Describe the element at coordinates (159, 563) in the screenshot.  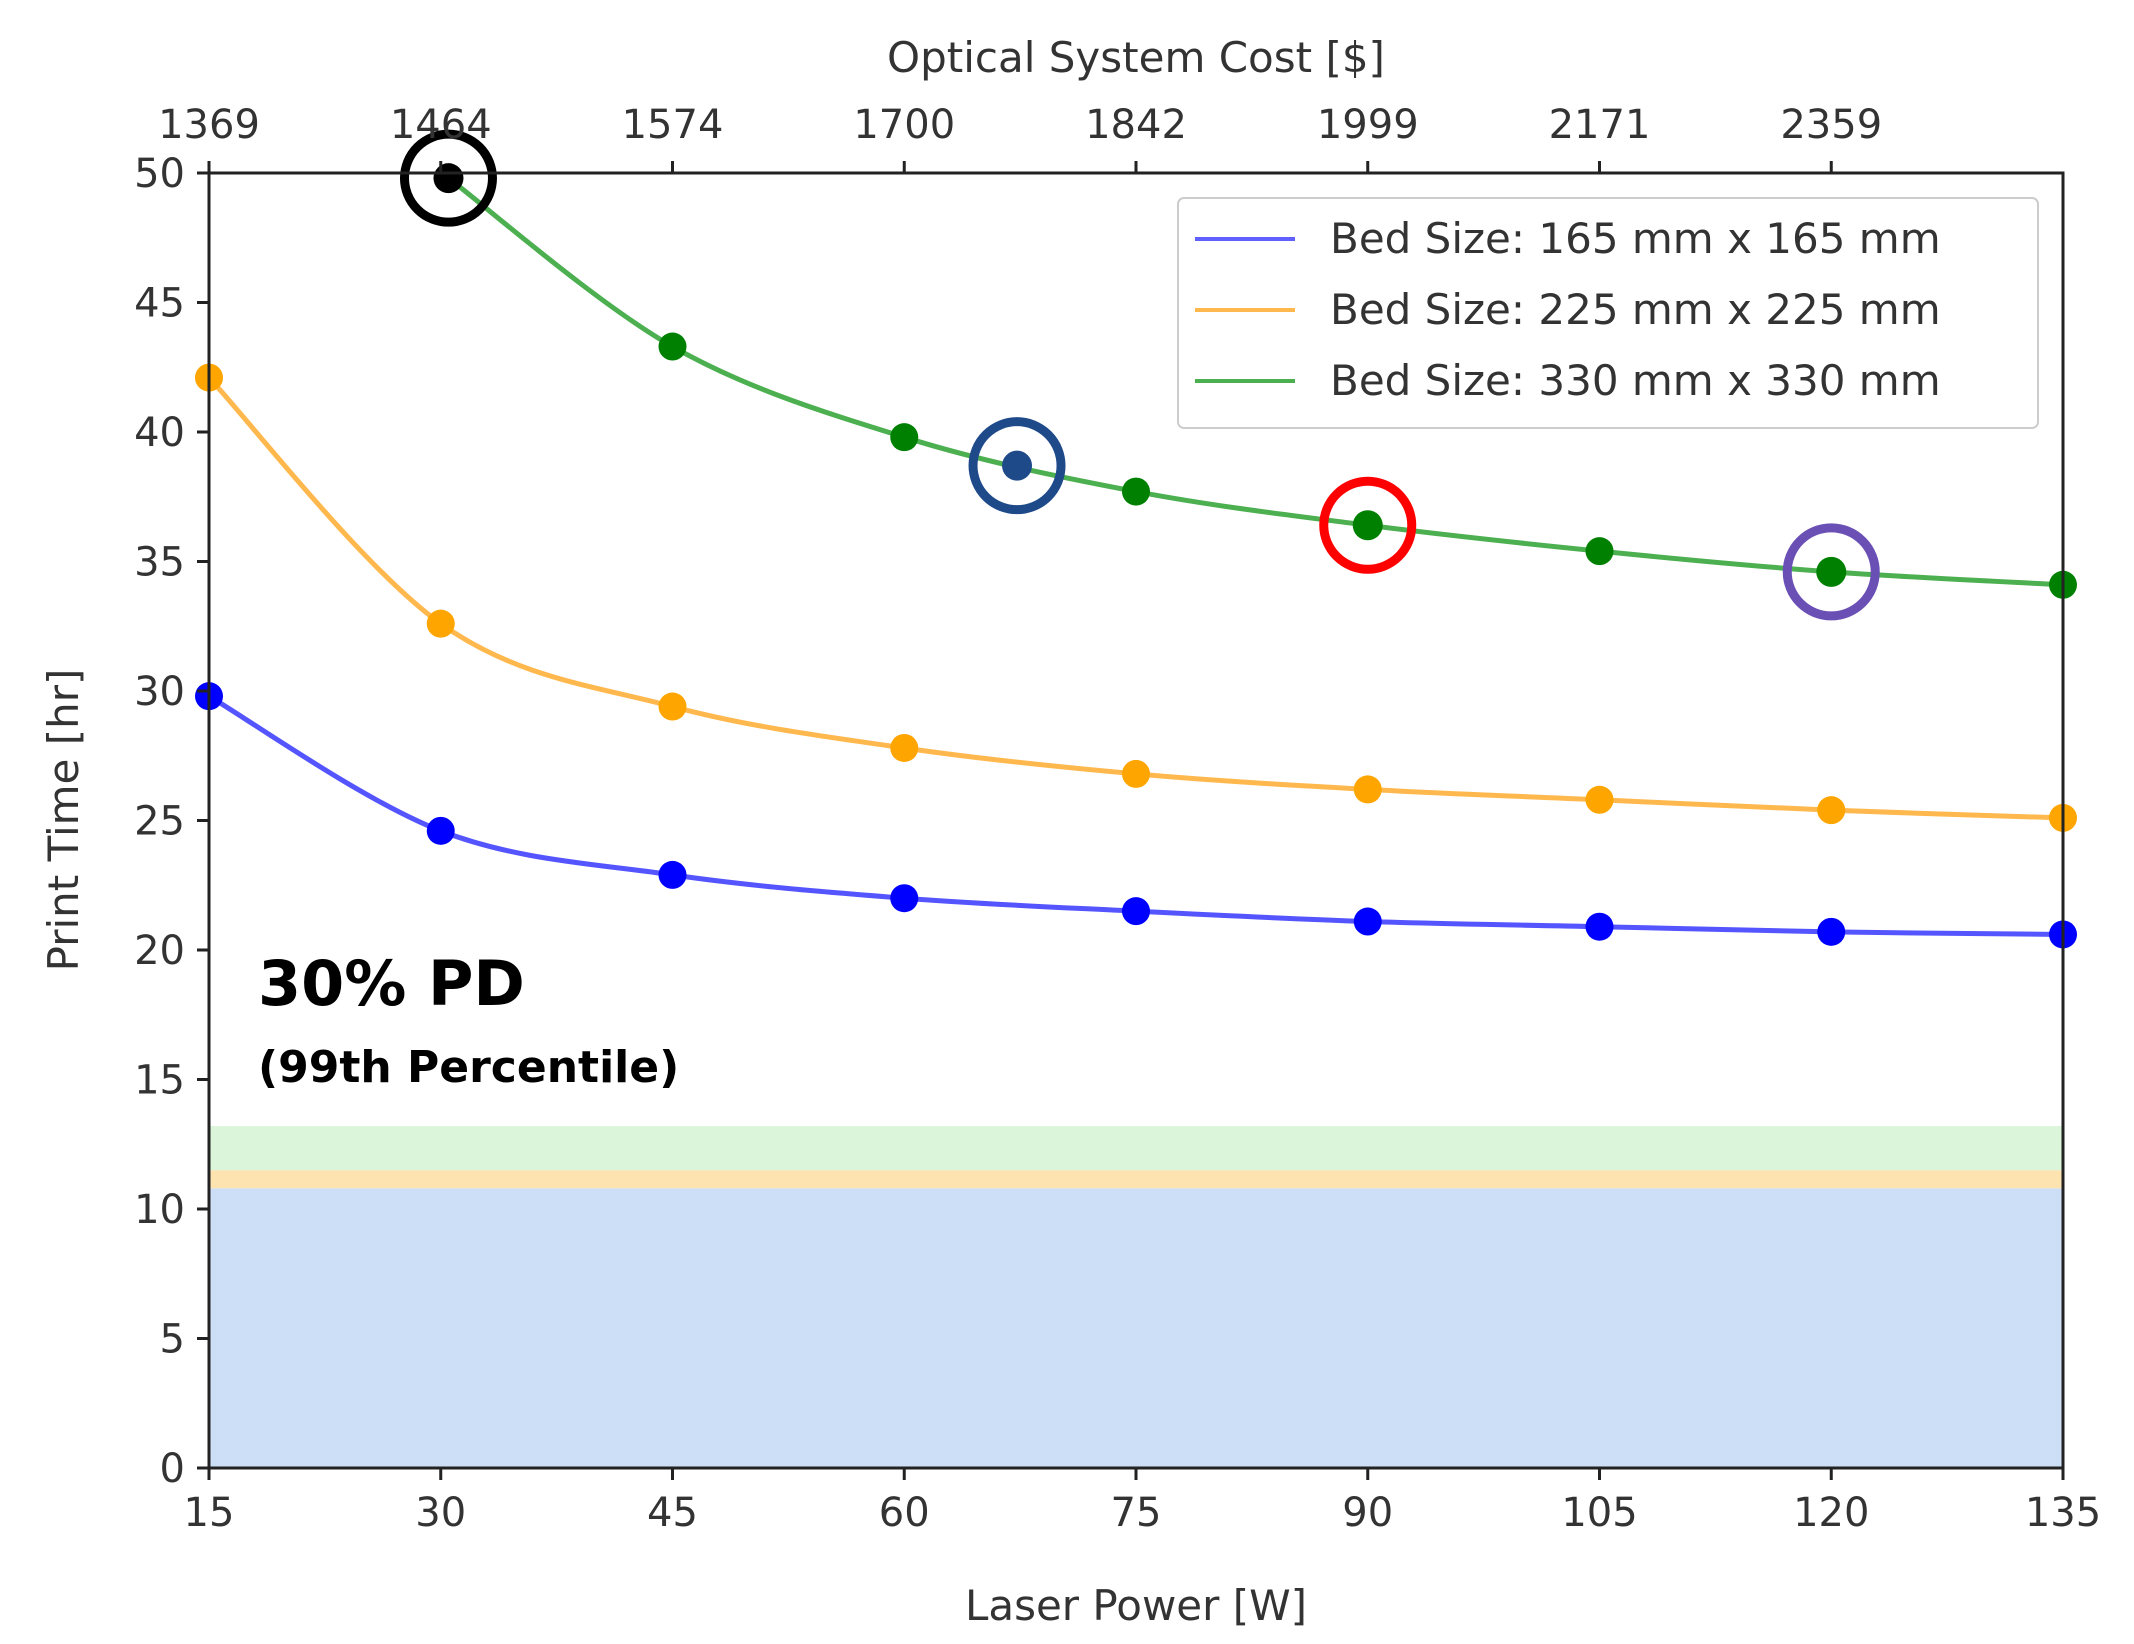
I see `y-tick-label-7: 35` at that location.